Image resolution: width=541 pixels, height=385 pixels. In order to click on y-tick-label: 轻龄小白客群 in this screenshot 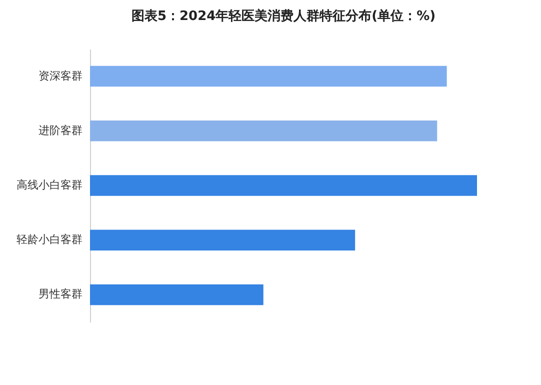, I will do `click(49, 239)`.